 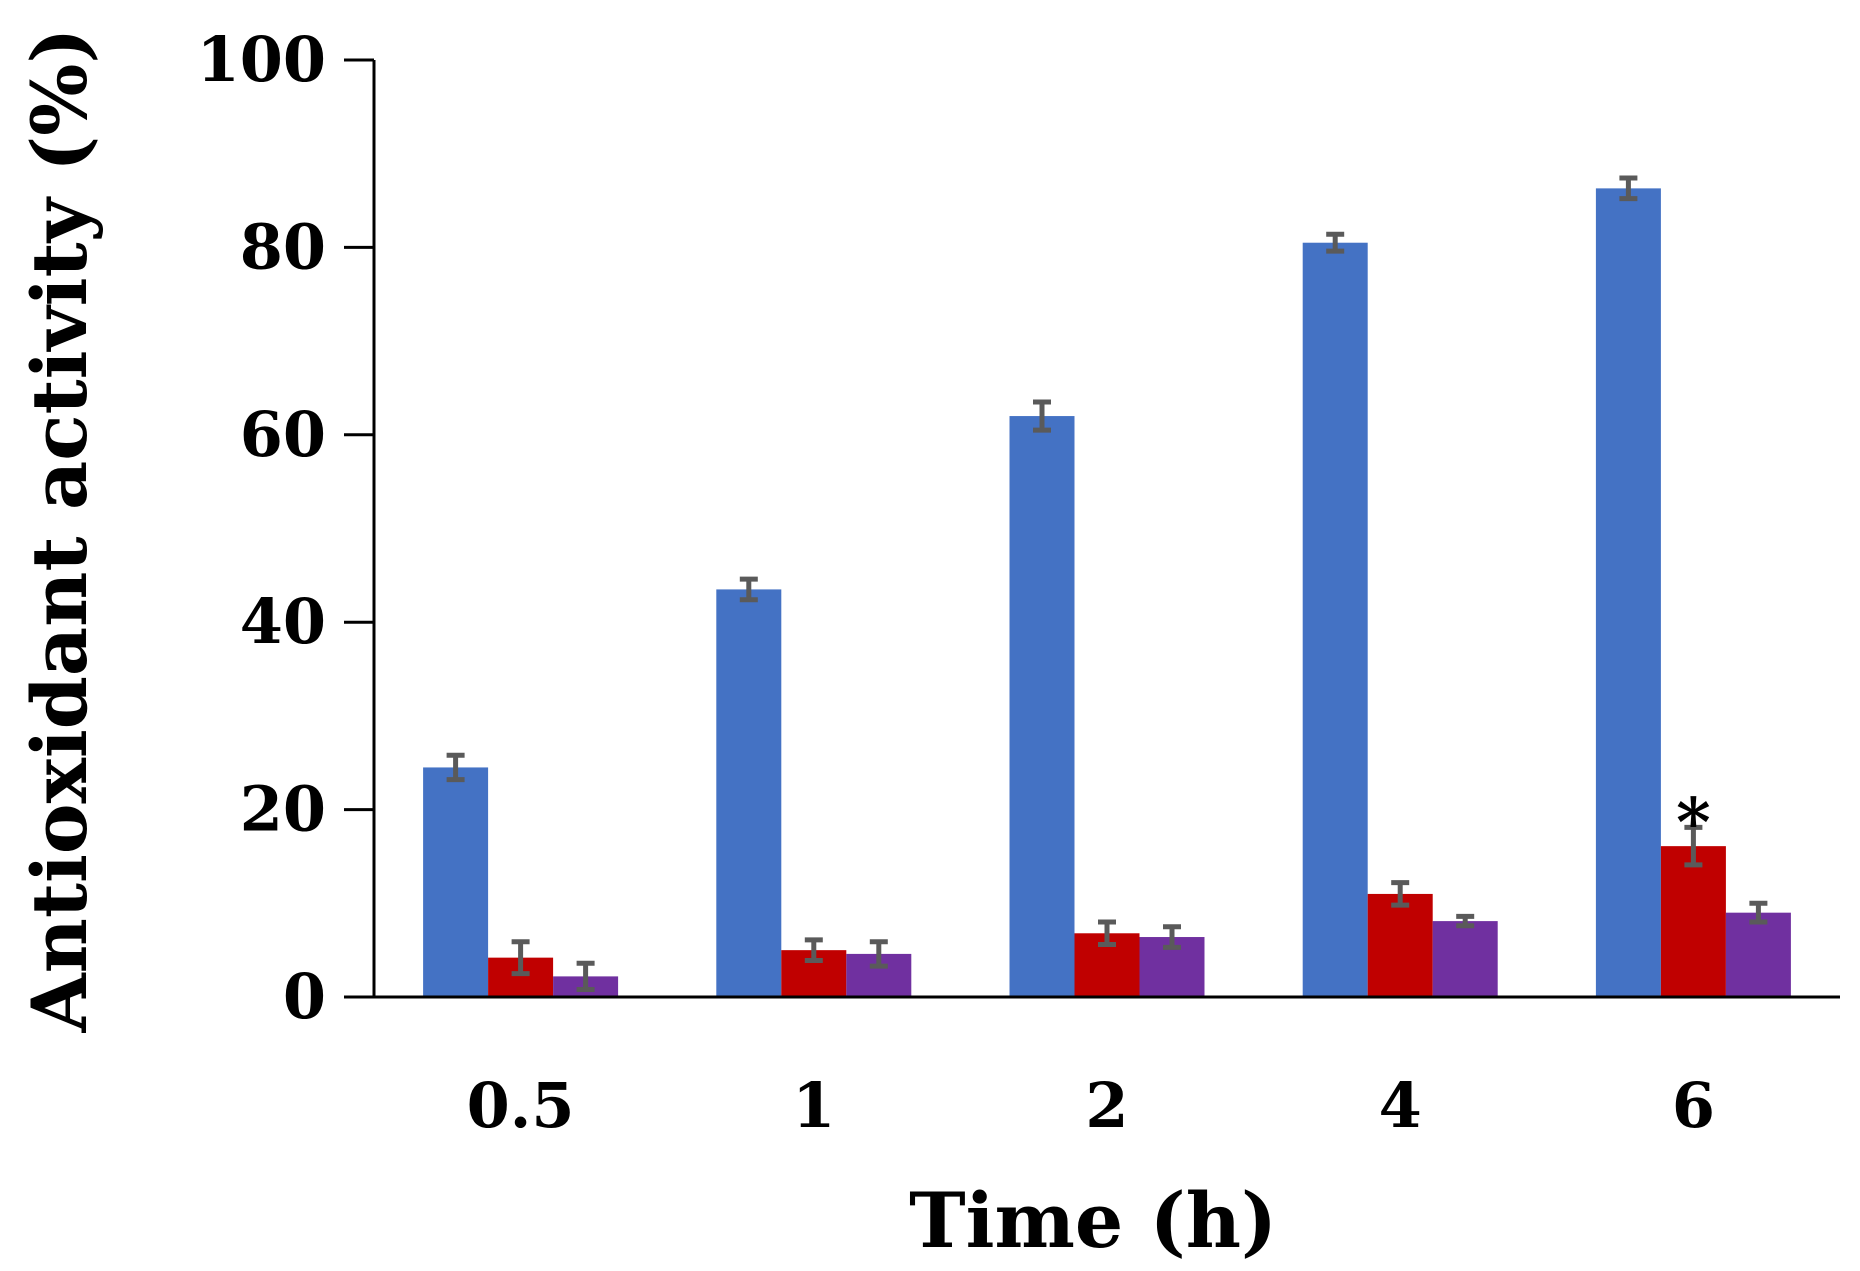 I want to click on y-tick-label: 80, so click(x=283, y=246).